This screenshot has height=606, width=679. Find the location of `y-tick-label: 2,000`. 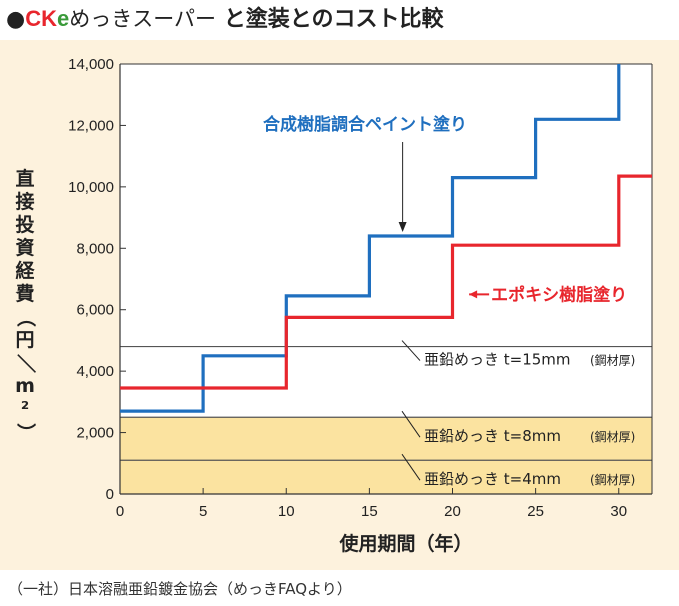

y-tick-label: 2,000 is located at coordinates (95, 433).